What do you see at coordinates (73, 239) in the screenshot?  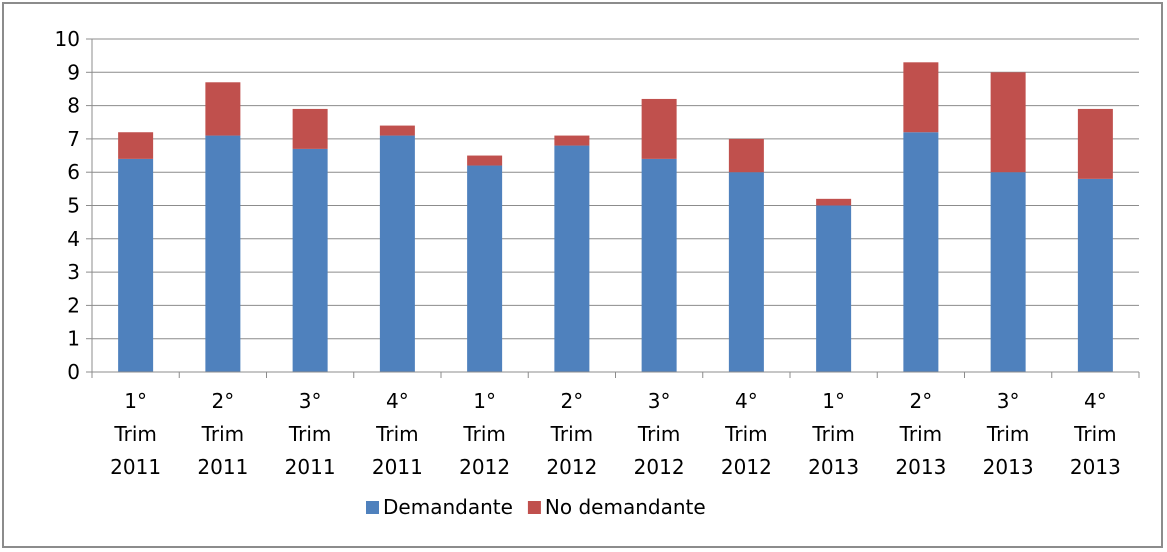 I see `y-tick-label: 4` at bounding box center [73, 239].